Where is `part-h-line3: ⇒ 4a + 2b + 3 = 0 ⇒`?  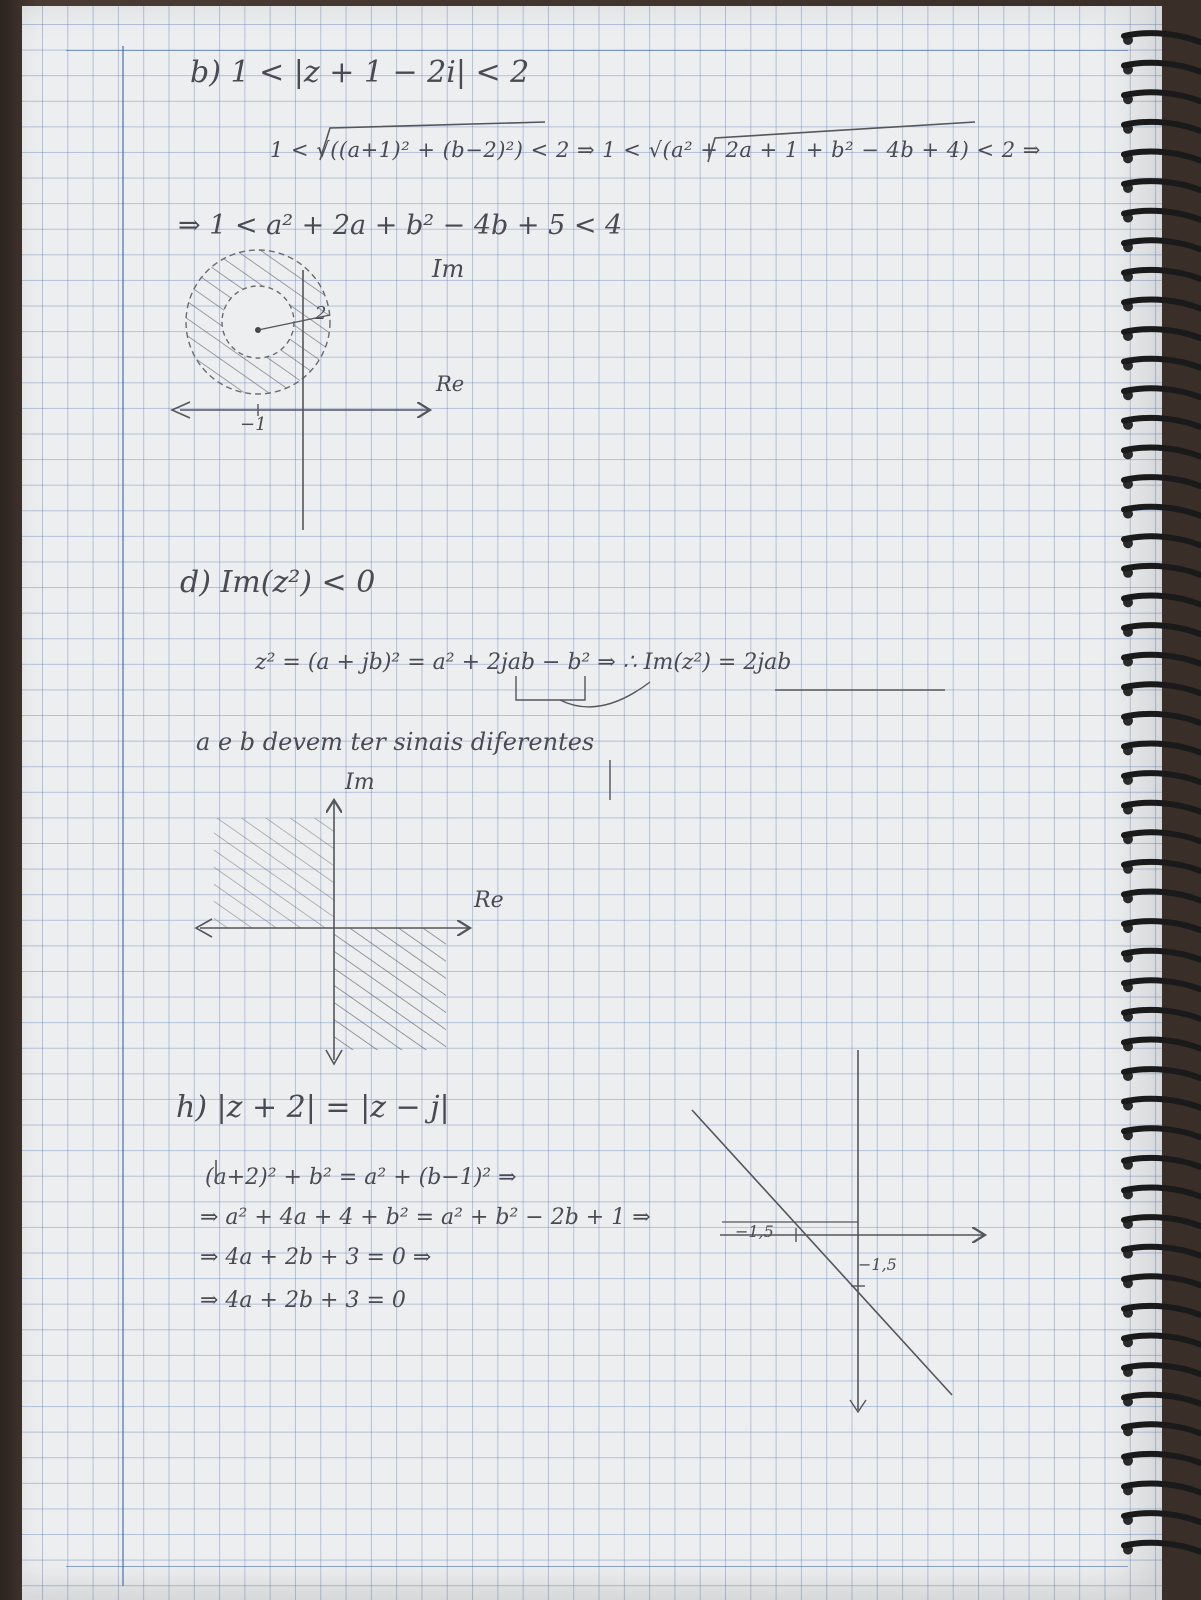 part-h-line3: ⇒ 4a + 2b + 3 = 0 ⇒ is located at coordinates (316, 1257).